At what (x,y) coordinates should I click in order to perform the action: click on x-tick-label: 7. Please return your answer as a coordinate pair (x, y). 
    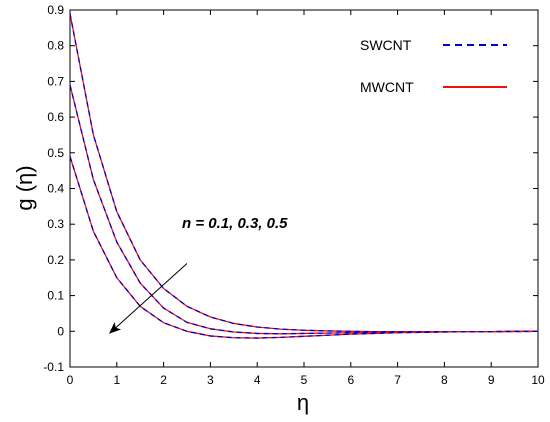
    Looking at the image, I should click on (397, 380).